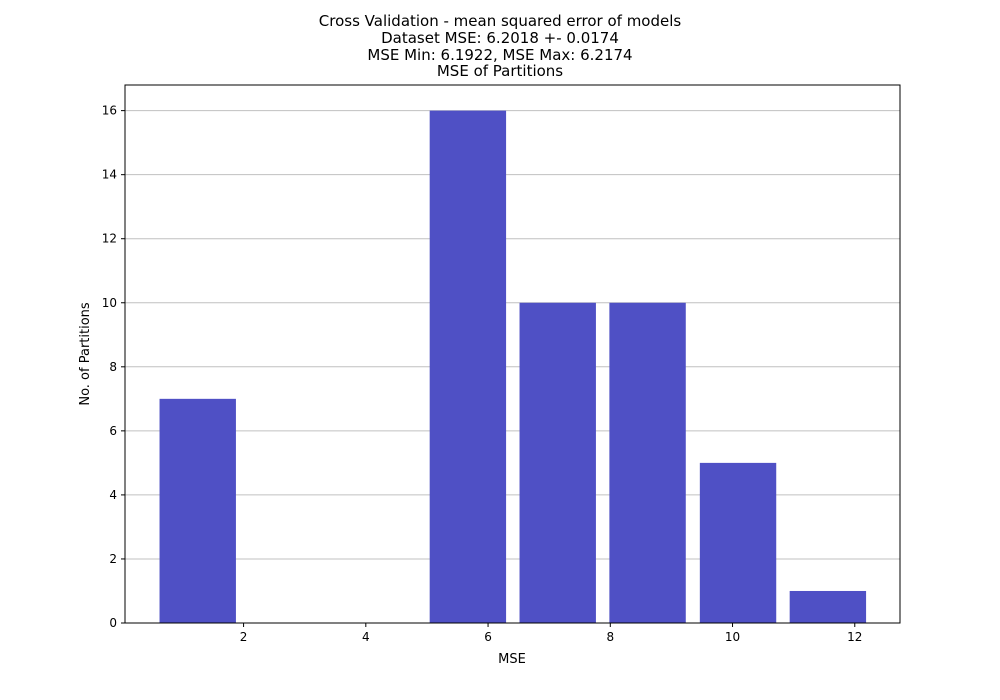 The width and height of the screenshot is (1000, 700). Describe the element at coordinates (488, 637) in the screenshot. I see `x-tick-label: 6` at that location.